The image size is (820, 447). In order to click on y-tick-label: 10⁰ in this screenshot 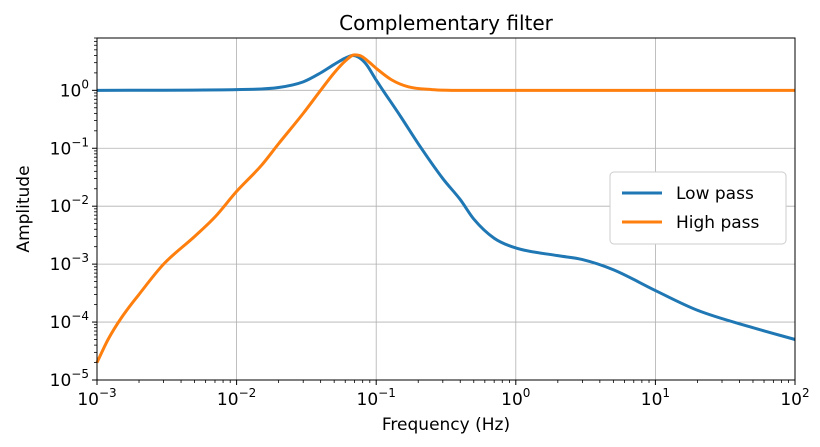, I will do `click(74, 89)`.